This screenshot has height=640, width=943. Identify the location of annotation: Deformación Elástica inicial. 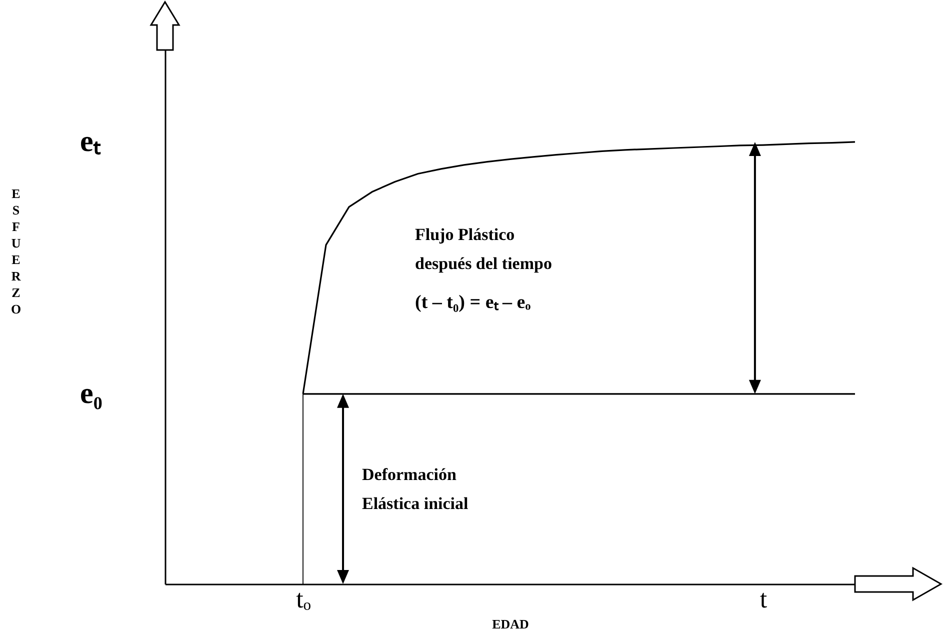
(415, 489).